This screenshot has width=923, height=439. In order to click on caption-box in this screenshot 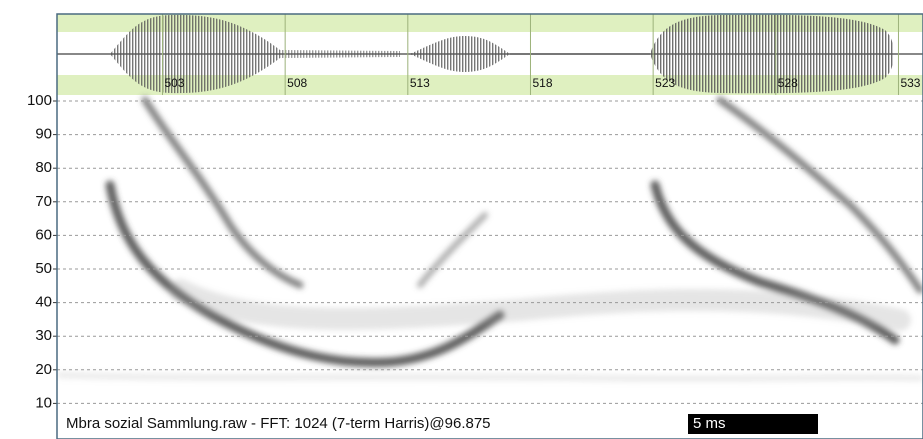, I will do `click(370, 424)`.